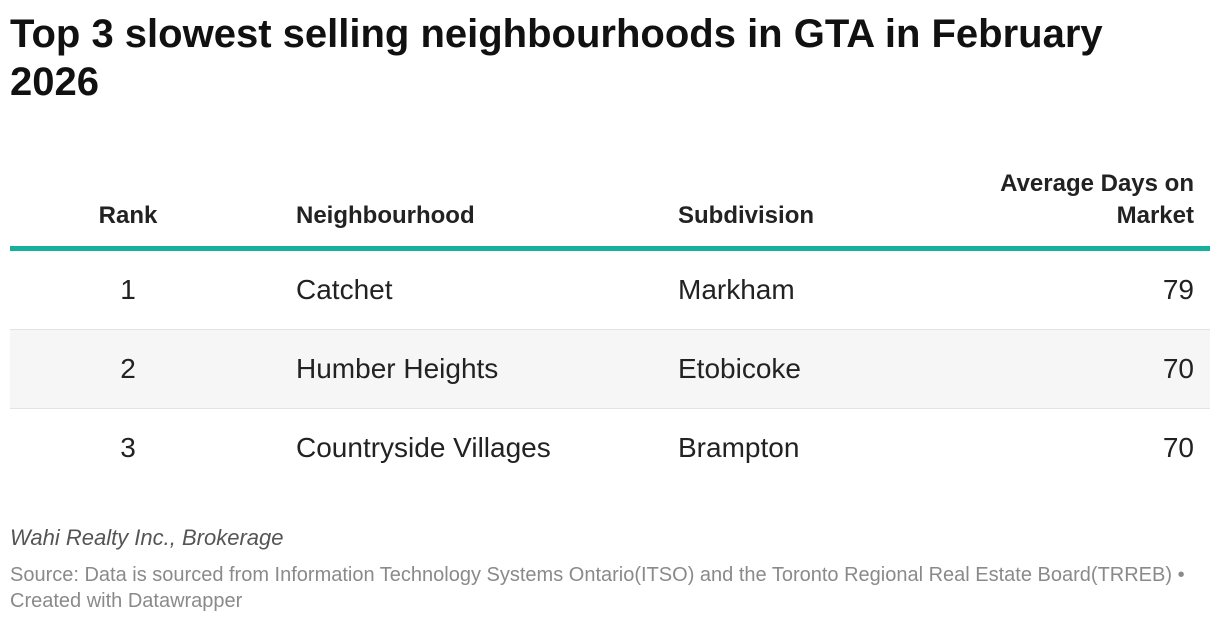 Image resolution: width=1220 pixels, height=624 pixels. Describe the element at coordinates (128, 289) in the screenshot. I see `cell-rank: 1` at that location.